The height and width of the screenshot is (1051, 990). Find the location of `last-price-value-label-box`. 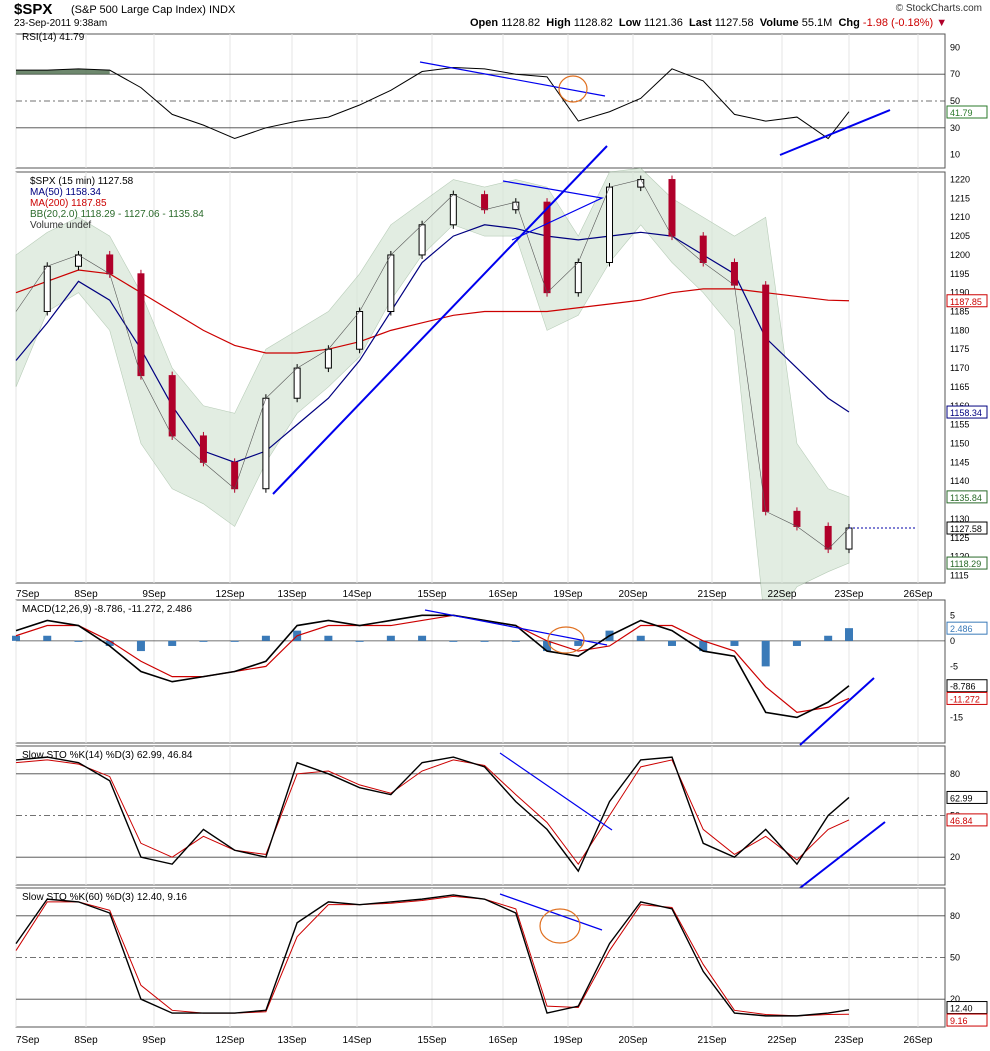

last-price-value-label-box is located at coordinates (967, 528).